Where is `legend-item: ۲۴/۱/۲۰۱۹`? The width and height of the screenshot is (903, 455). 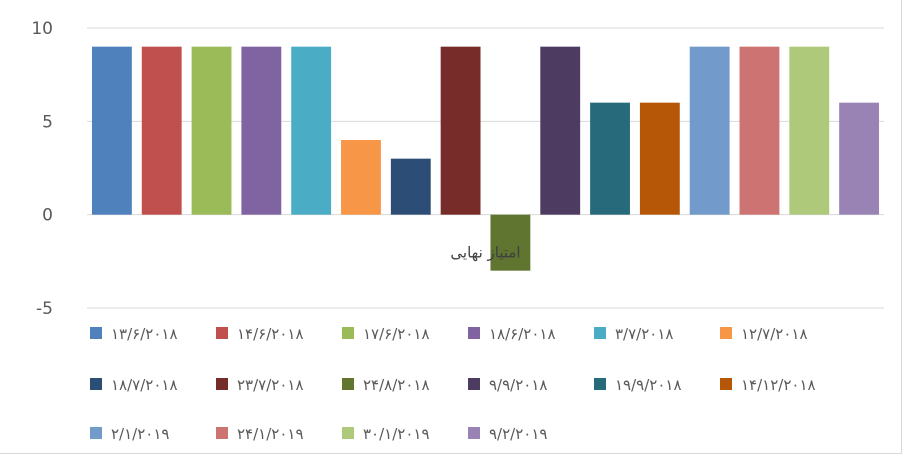
legend-item: ۲۴/۱/۲۰۱۹ is located at coordinates (260, 434).